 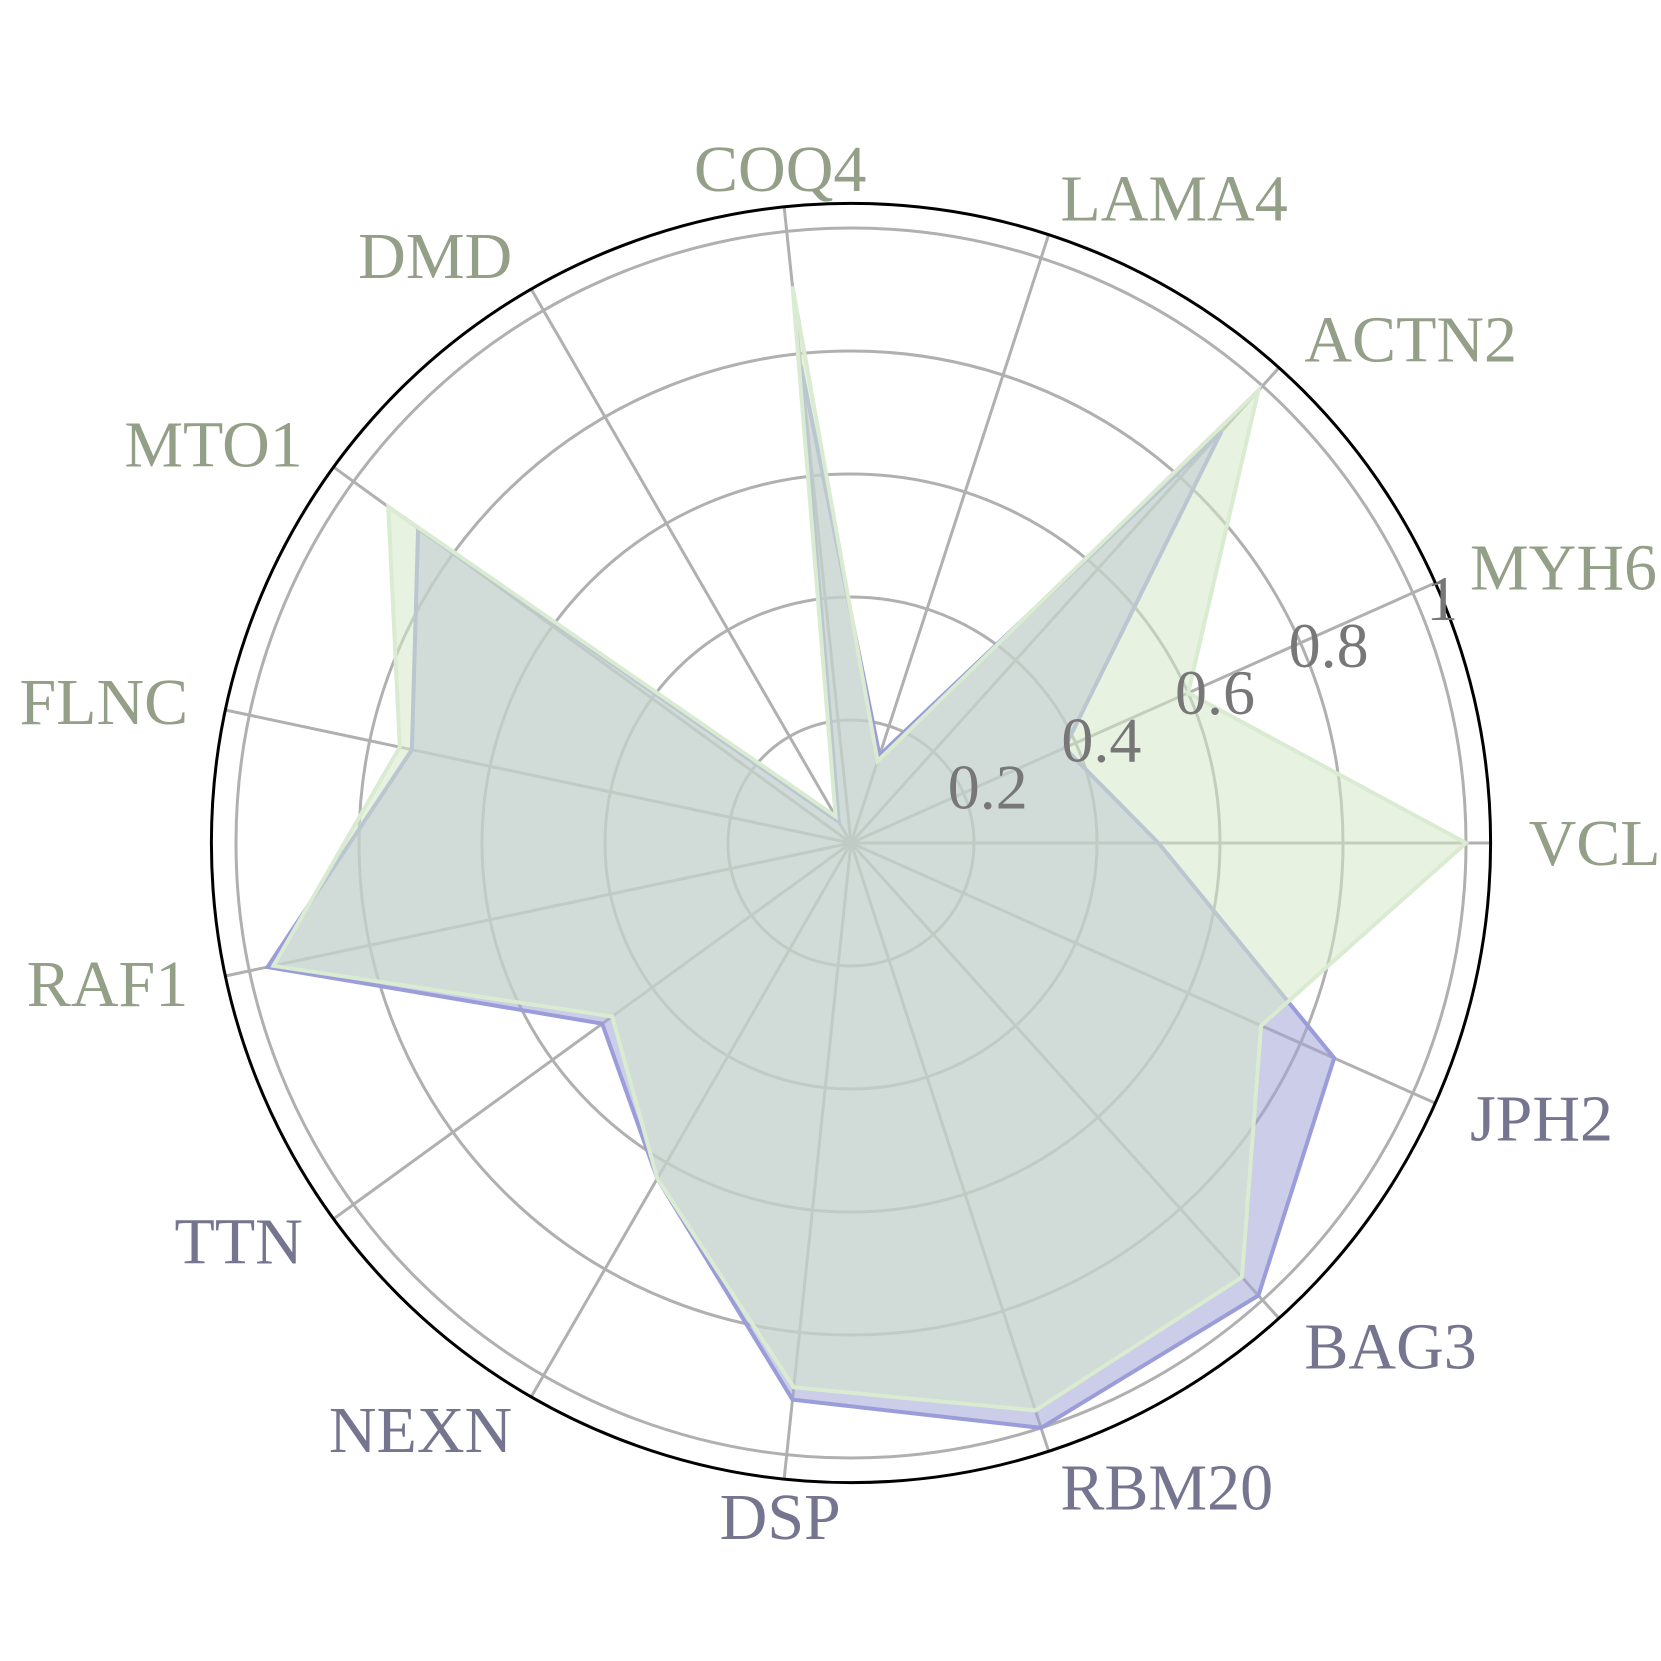 I want to click on category-label-dmd: DMD, so click(x=435, y=256).